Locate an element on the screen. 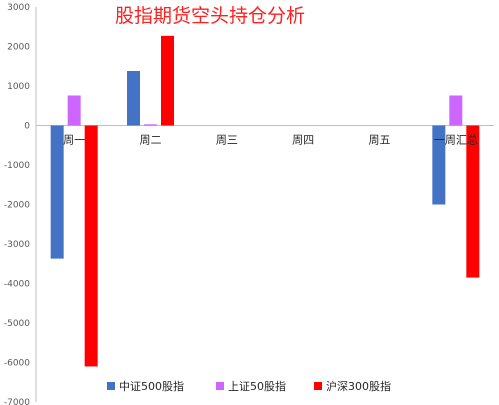 The width and height of the screenshot is (499, 405). y-tick-label: -2000 is located at coordinates (17, 206).